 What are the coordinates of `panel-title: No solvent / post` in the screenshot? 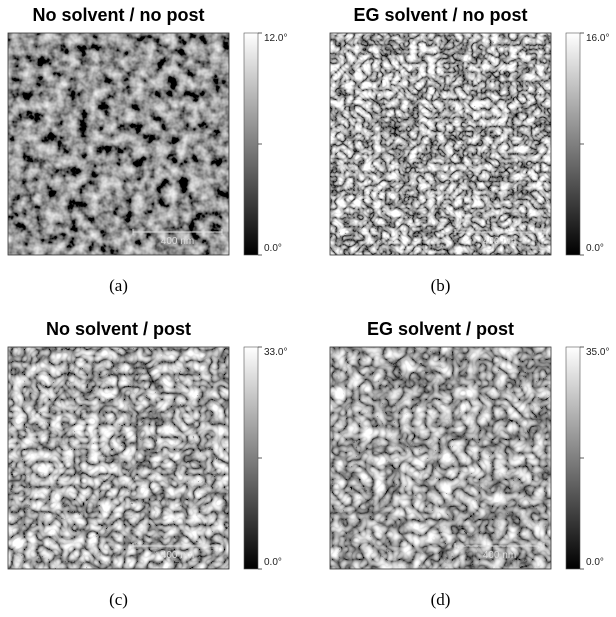 It's located at (118, 329).